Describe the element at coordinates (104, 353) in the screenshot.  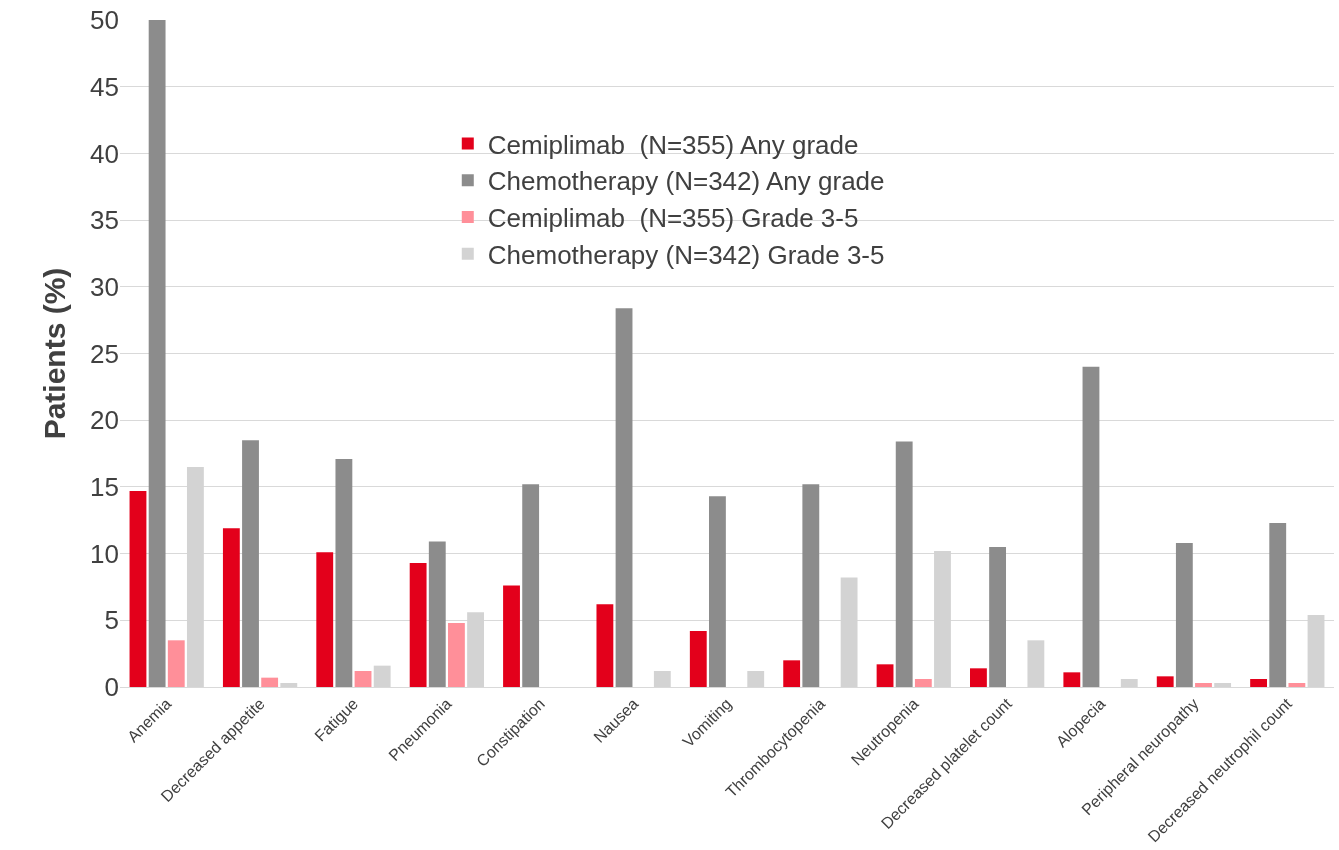
I see `y-tick-label: 25` at that location.